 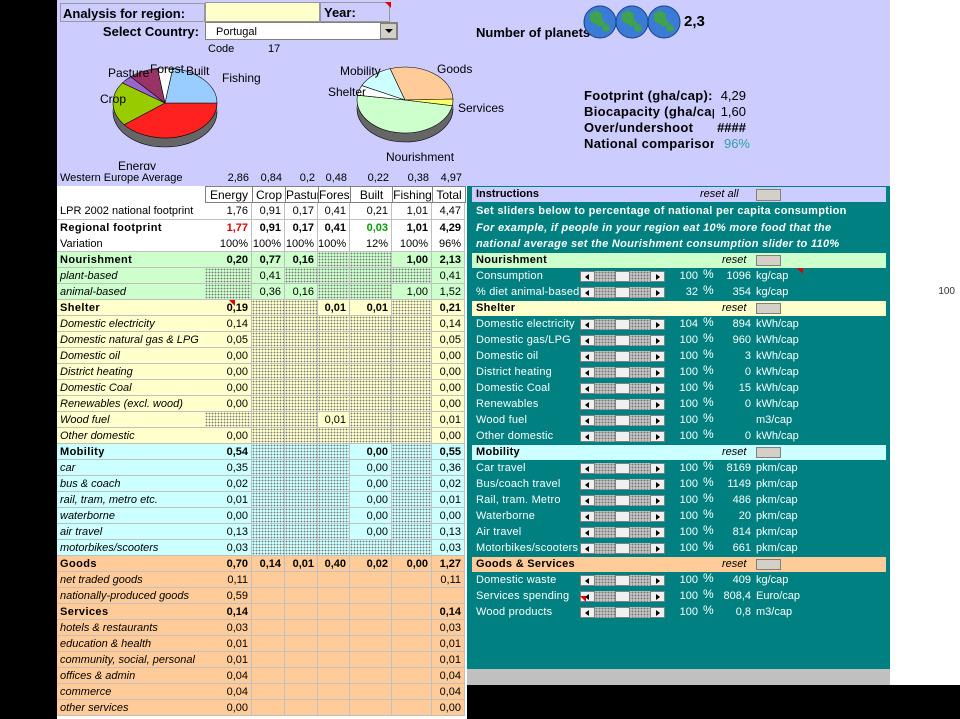 What do you see at coordinates (228, 596) in the screenshot?
I see `table-cell: 0,59` at bounding box center [228, 596].